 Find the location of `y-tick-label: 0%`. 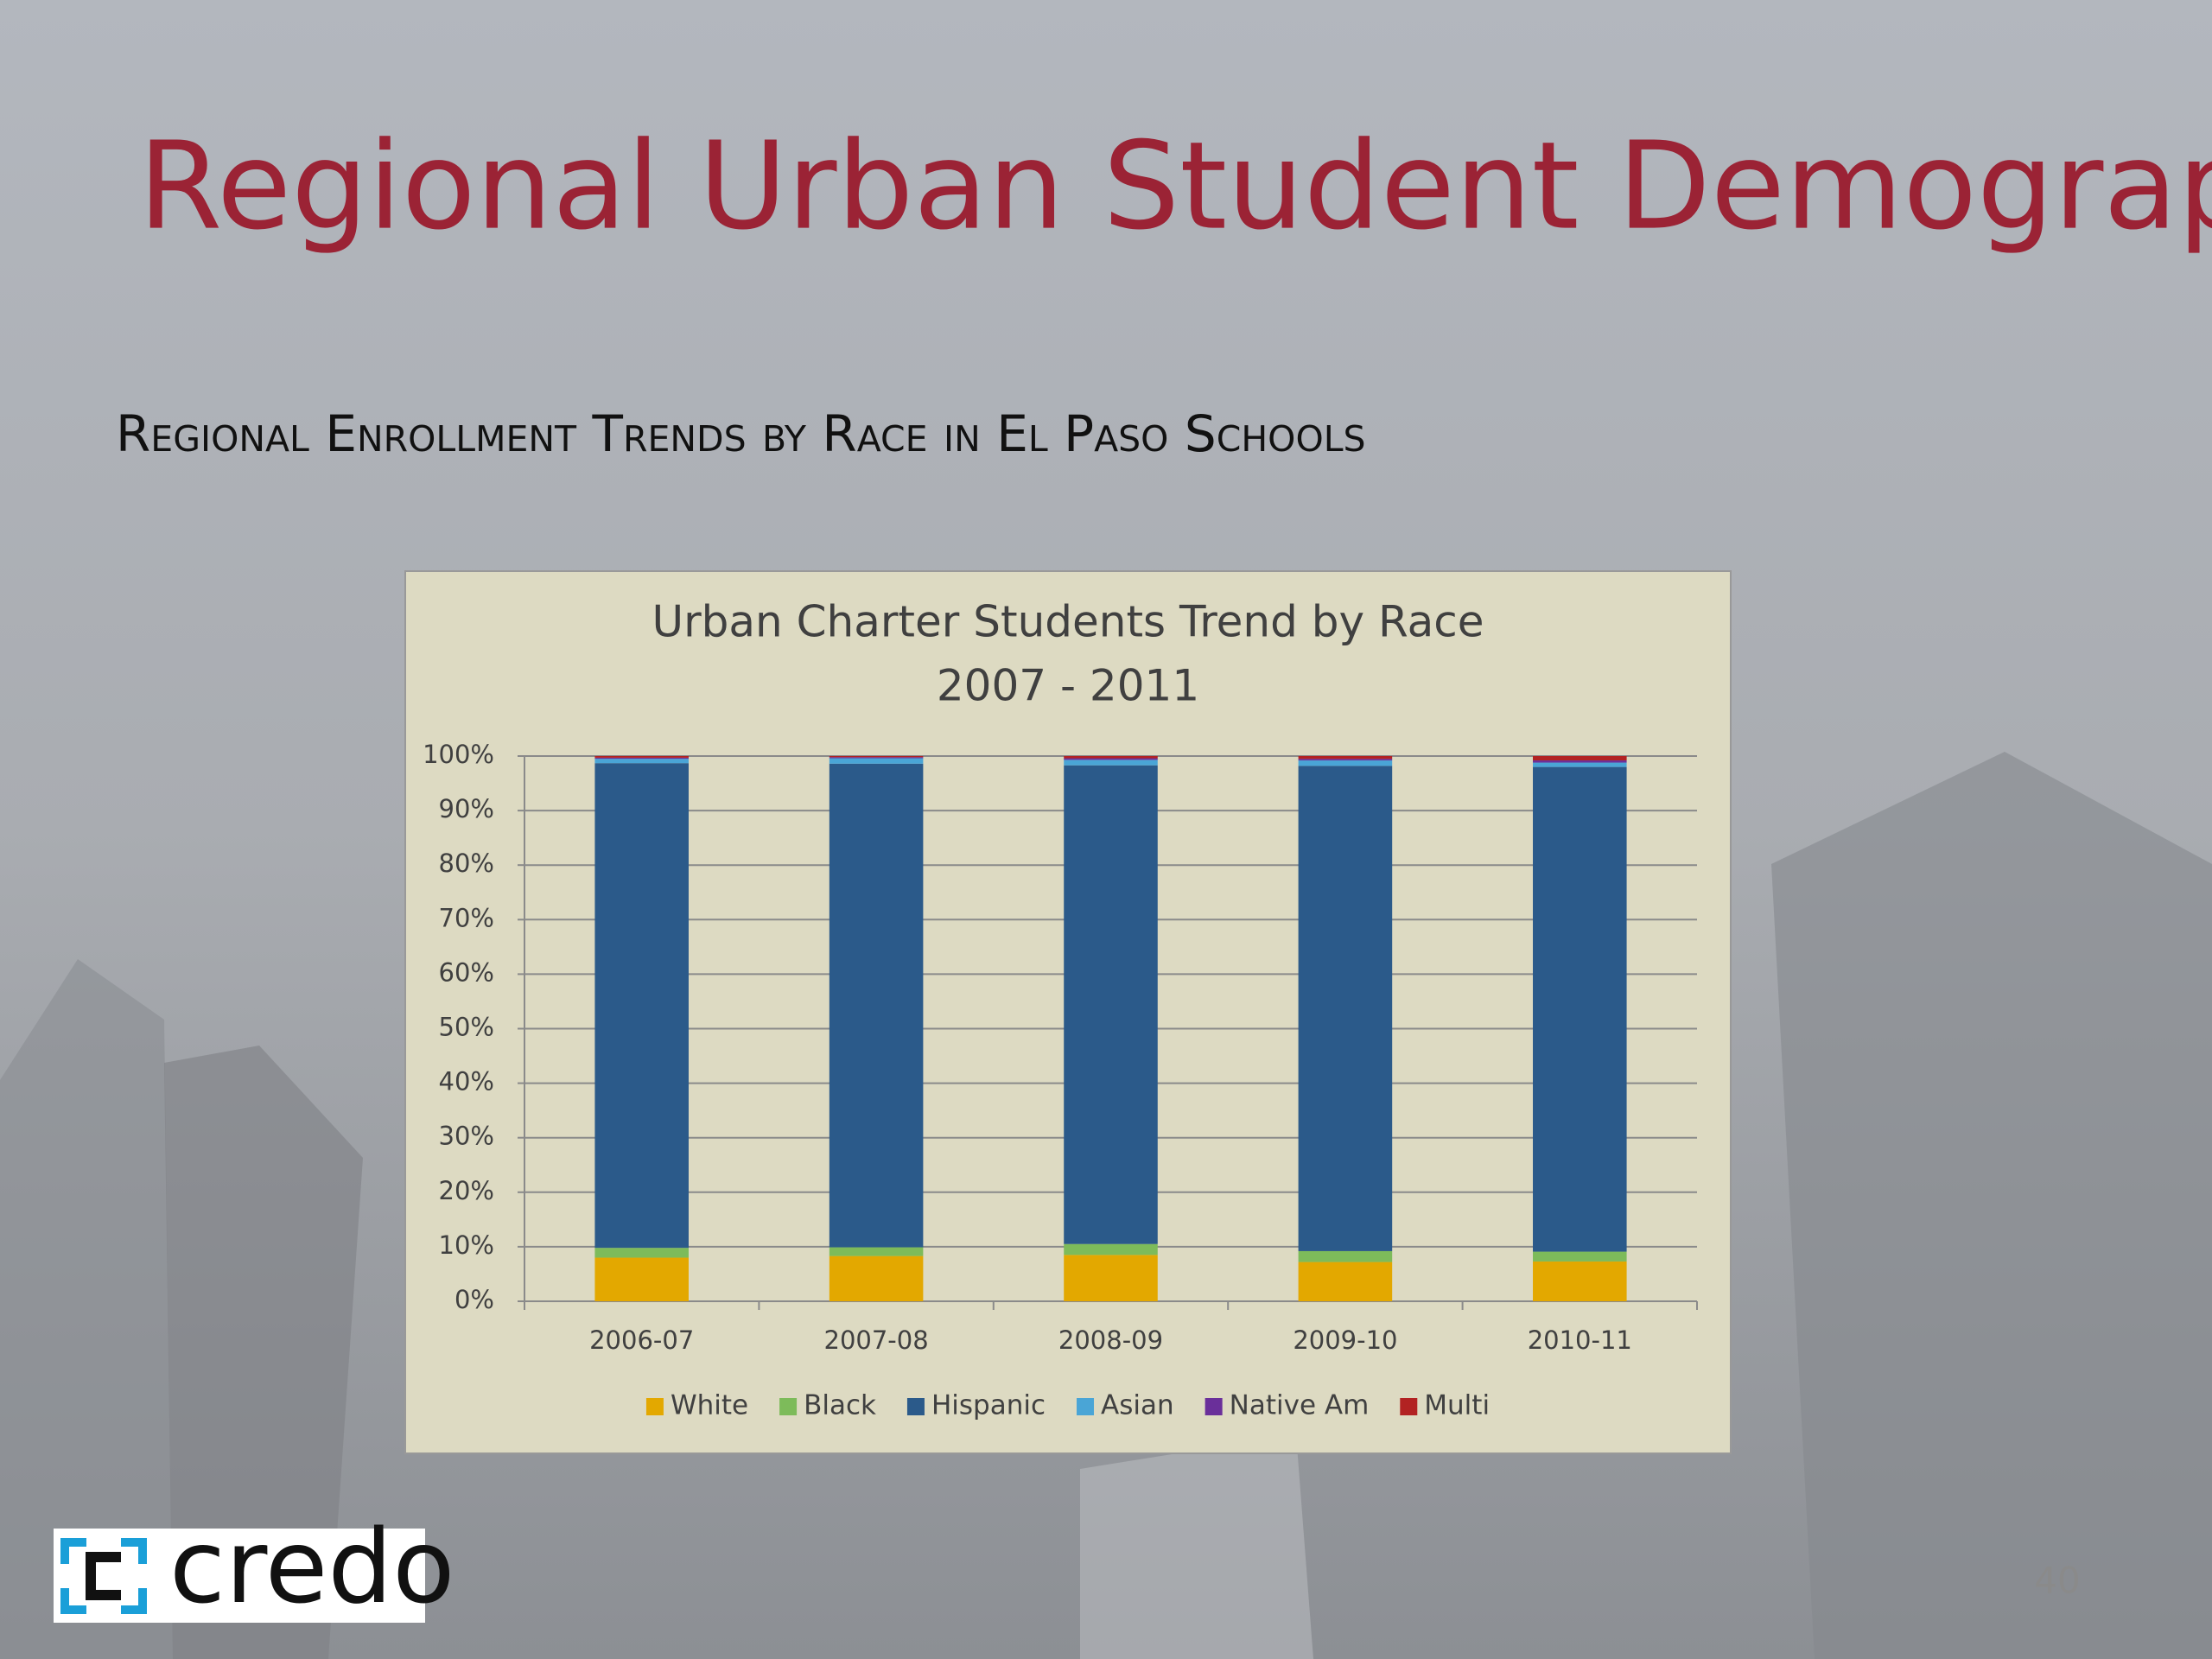

y-tick-label: 0% is located at coordinates (474, 1299).